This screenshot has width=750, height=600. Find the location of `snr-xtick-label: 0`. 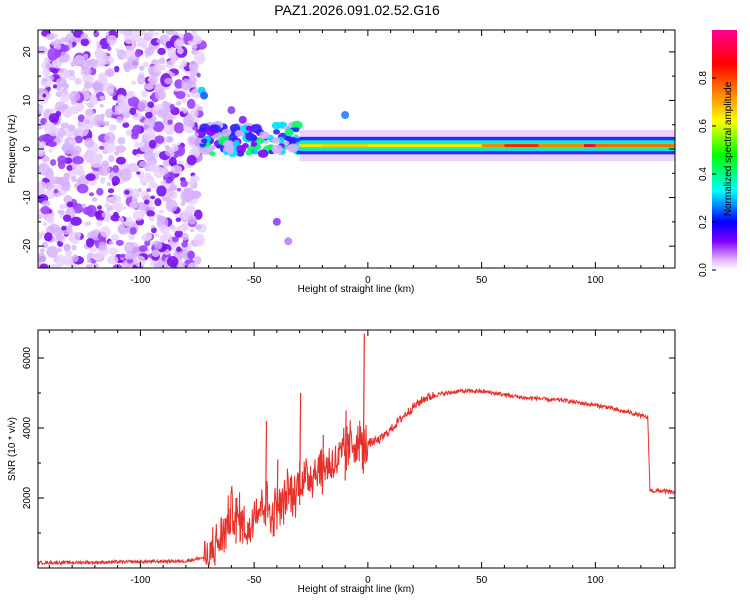

snr-xtick-label: 0 is located at coordinates (368, 580).